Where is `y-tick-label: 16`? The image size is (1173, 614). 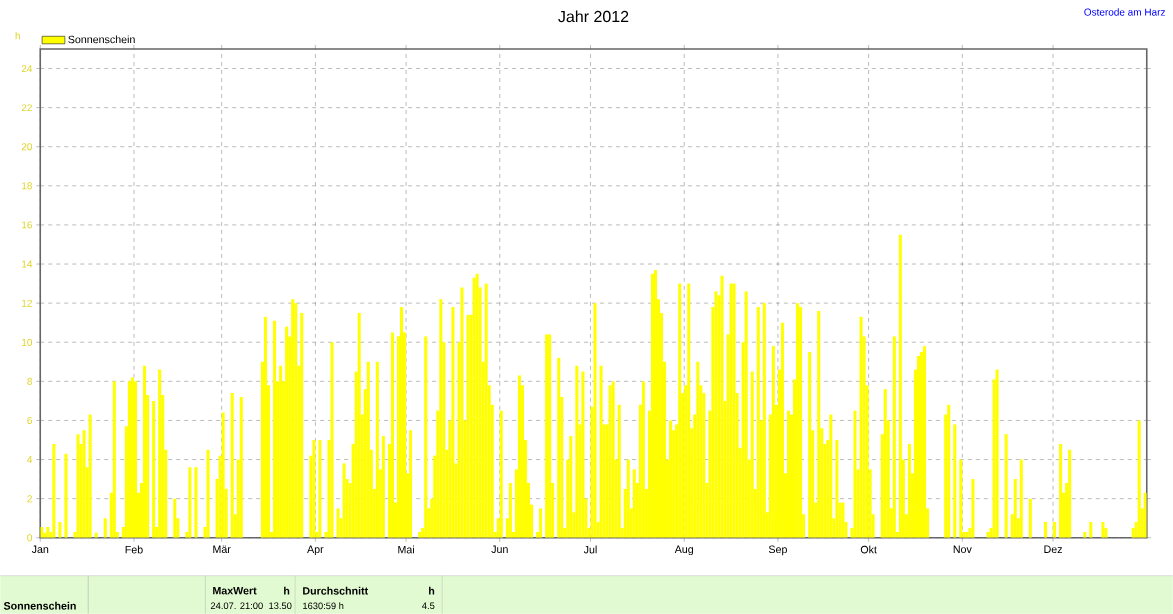
y-tick-label: 16 is located at coordinates (27, 225).